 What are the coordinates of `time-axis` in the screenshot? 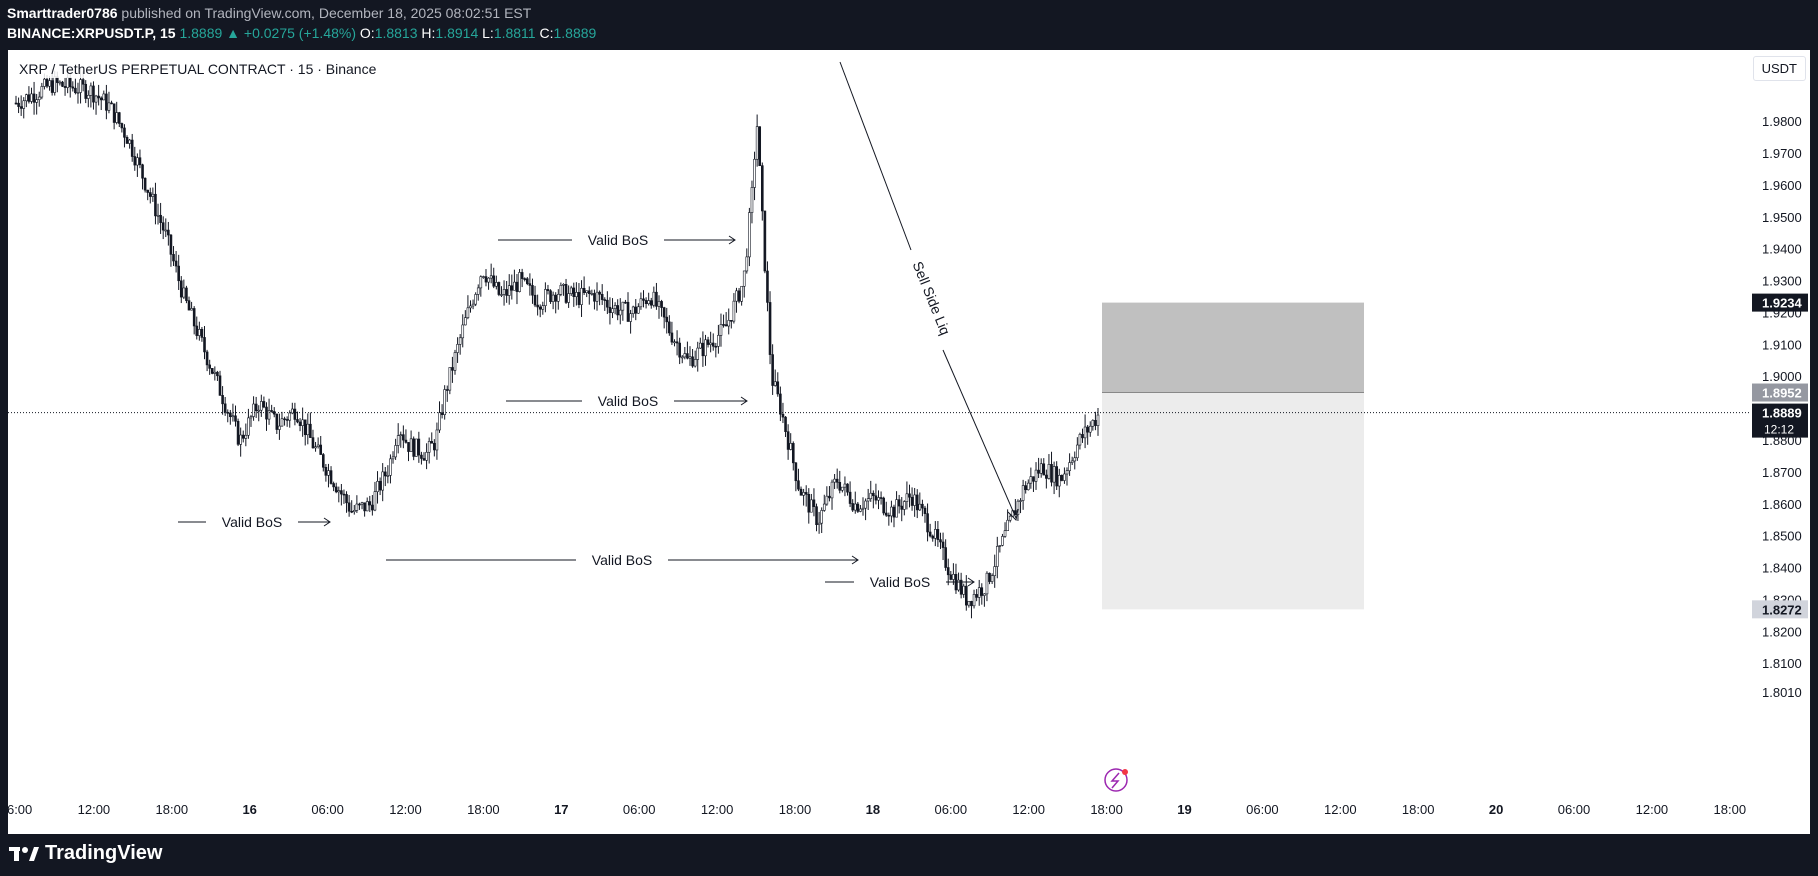 It's located at (909, 816).